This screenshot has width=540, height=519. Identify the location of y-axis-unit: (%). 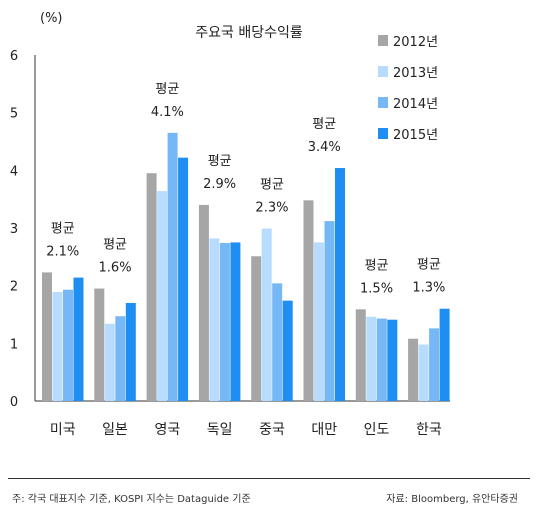
(51, 18).